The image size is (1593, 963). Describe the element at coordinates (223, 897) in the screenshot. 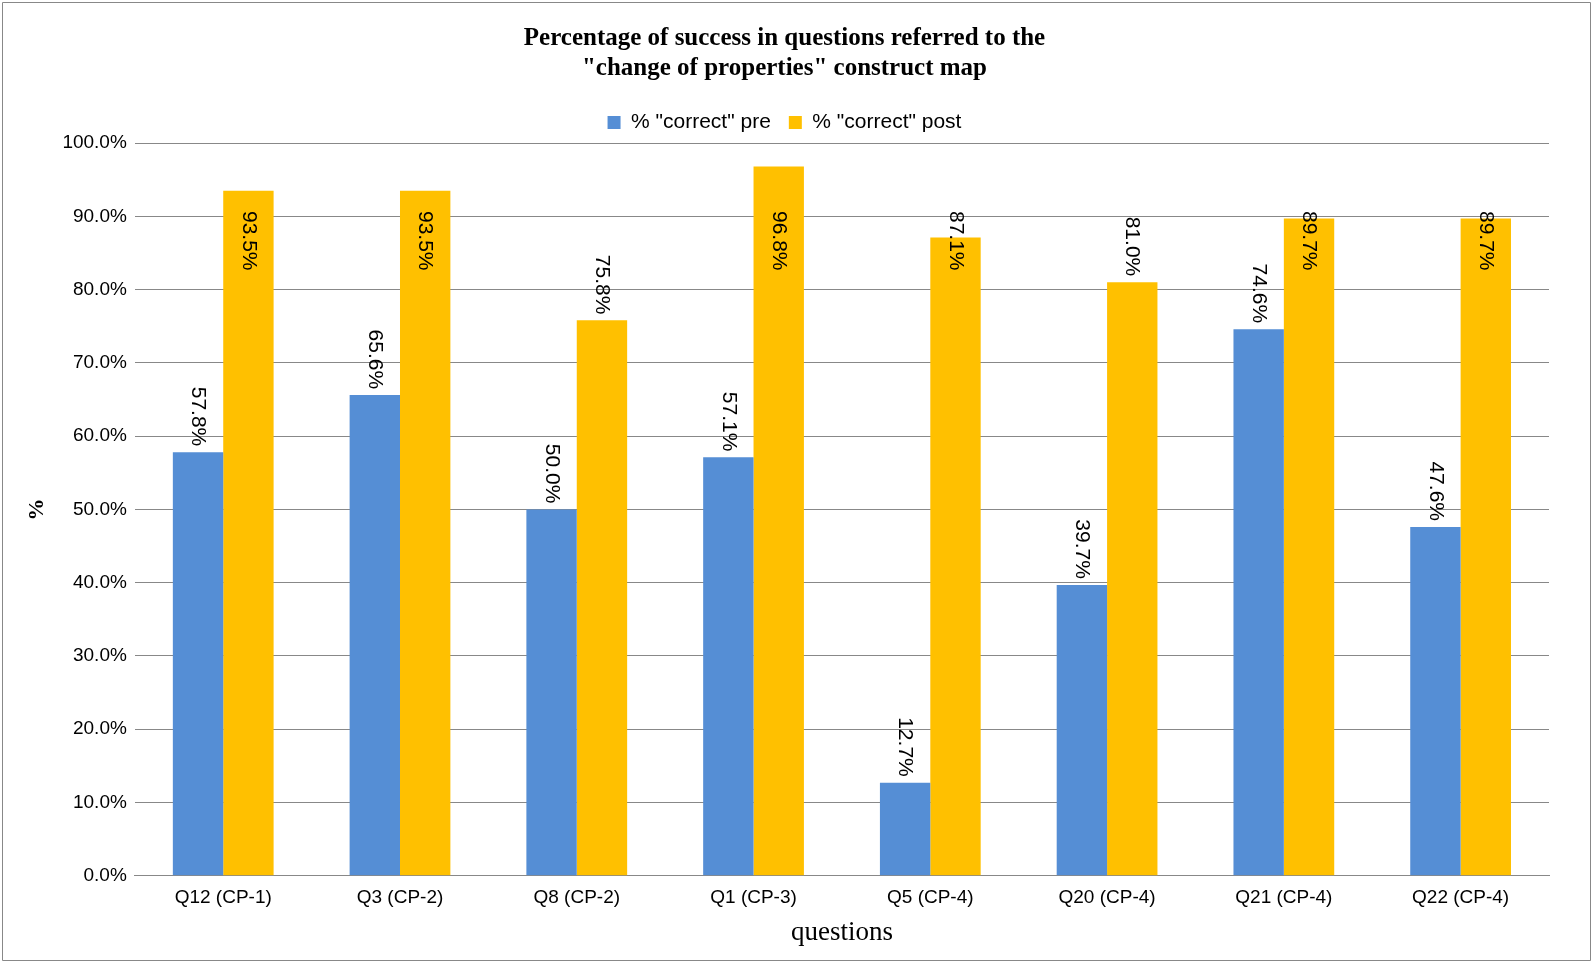

I see `x-tick-label: Q12 (CP-1)` at that location.